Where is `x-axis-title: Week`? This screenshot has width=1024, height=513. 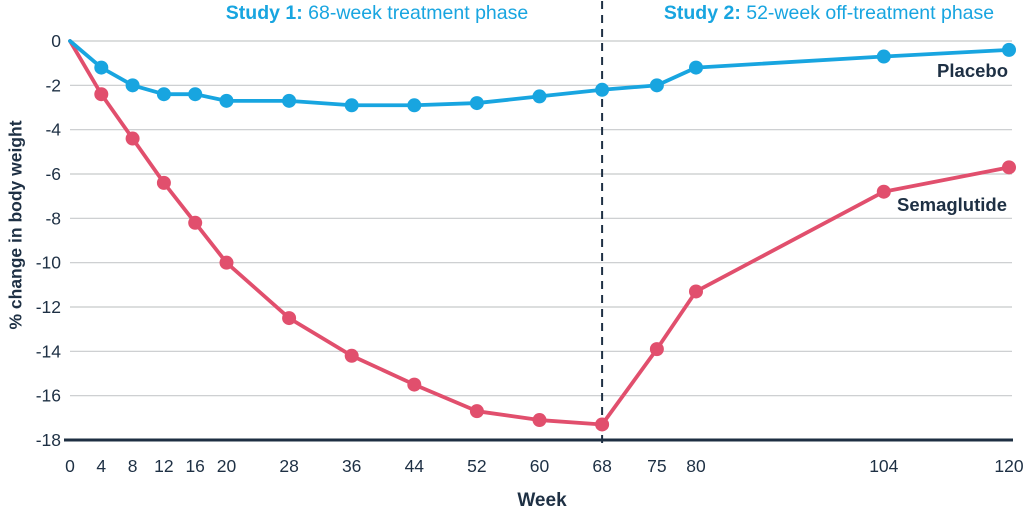
x-axis-title: Week is located at coordinates (542, 500).